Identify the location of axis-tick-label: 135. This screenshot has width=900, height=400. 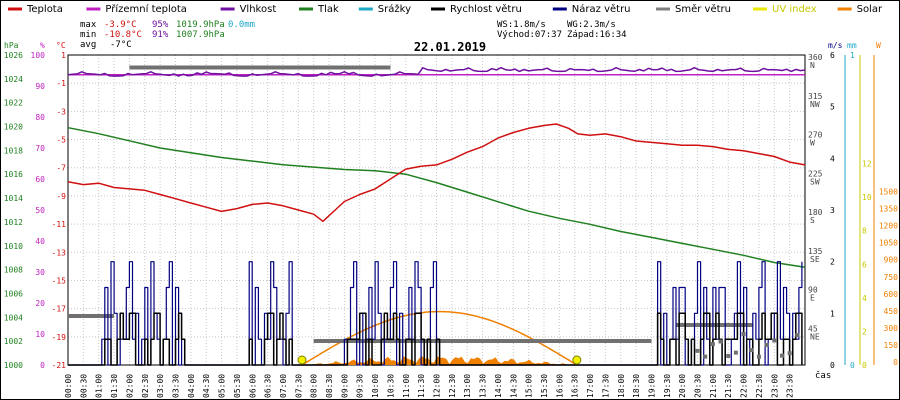
(815, 251).